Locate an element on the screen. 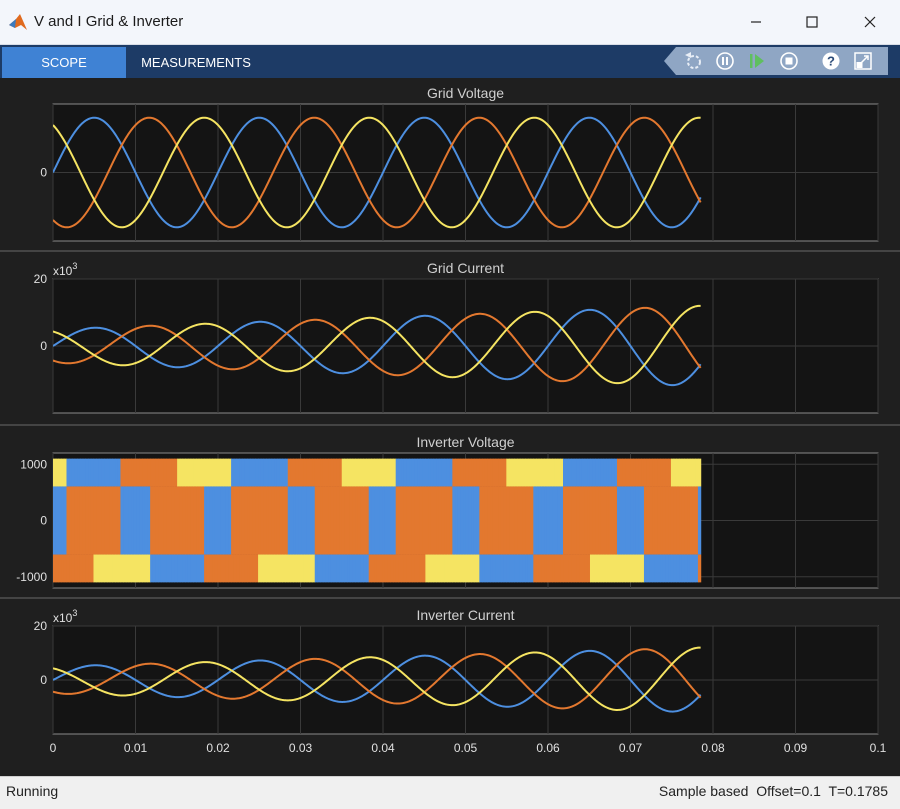 Image resolution: width=900 pixels, height=809 pixels. help-button: ? is located at coordinates (831, 61).